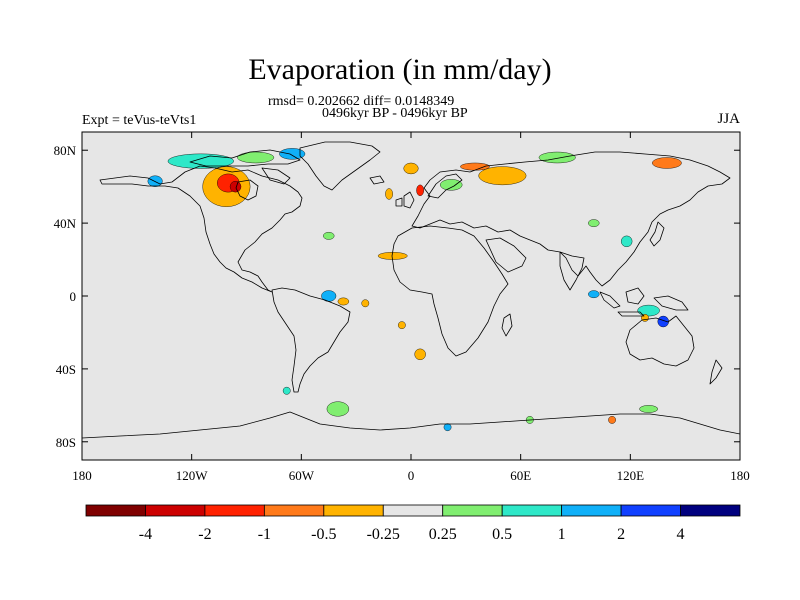  Describe the element at coordinates (73, 296) in the screenshot. I see `y-tick-label: 0` at that location.